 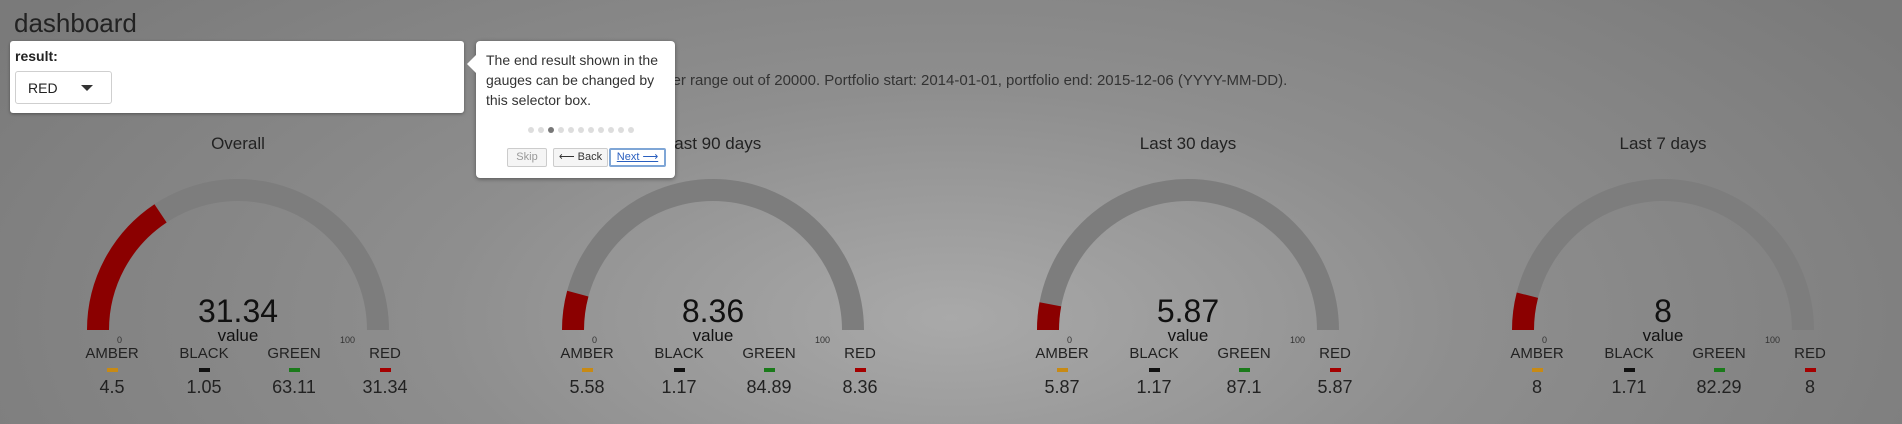 I want to click on chevron-down-icon, so click(x=87, y=88).